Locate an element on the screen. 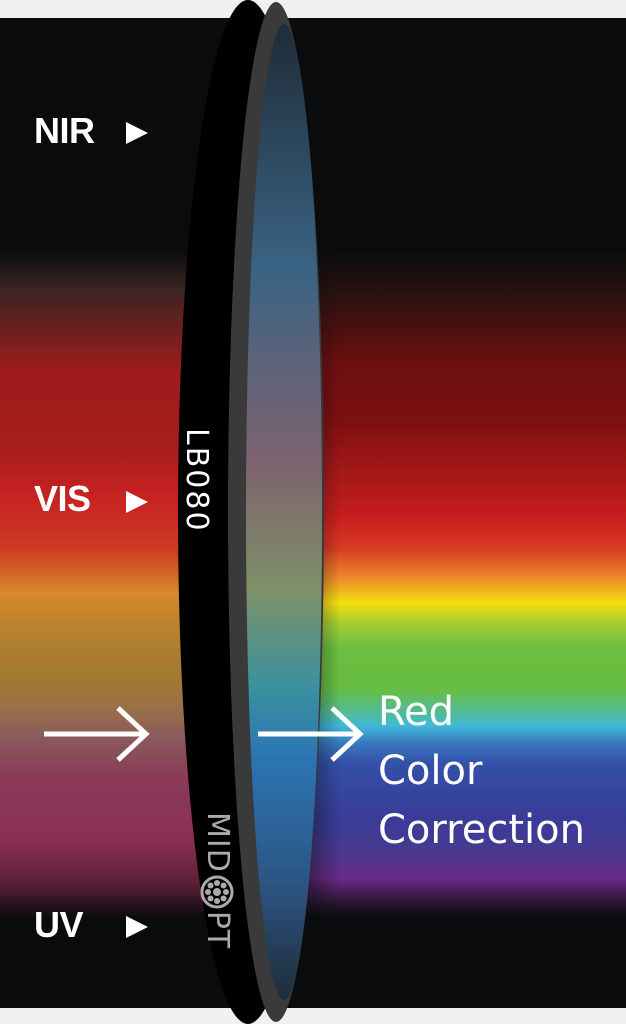 The height and width of the screenshot is (1024, 626). caption: Red Color Correction is located at coordinates (481, 771).